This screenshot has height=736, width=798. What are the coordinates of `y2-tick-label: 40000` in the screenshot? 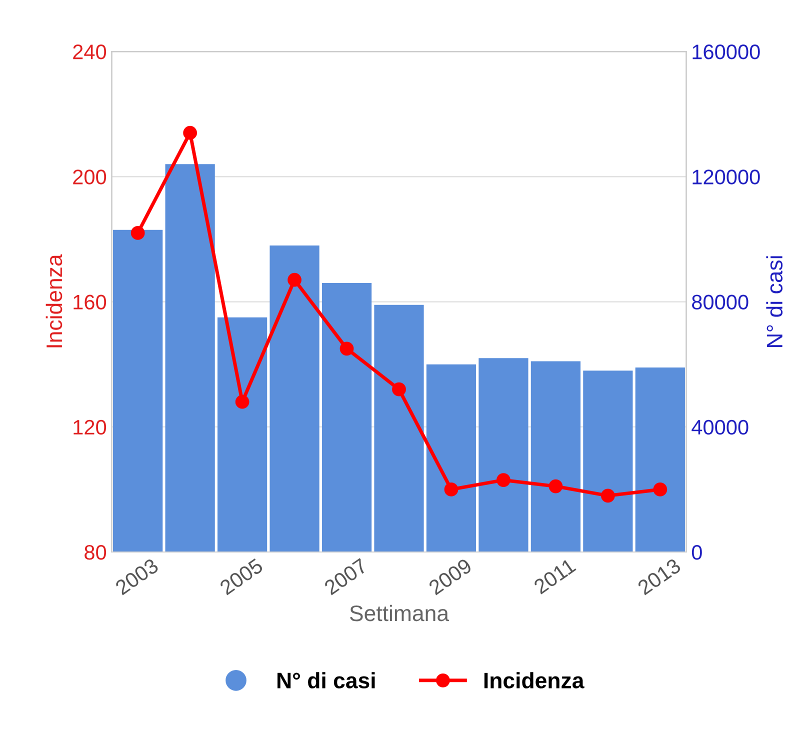 It's located at (720, 427).